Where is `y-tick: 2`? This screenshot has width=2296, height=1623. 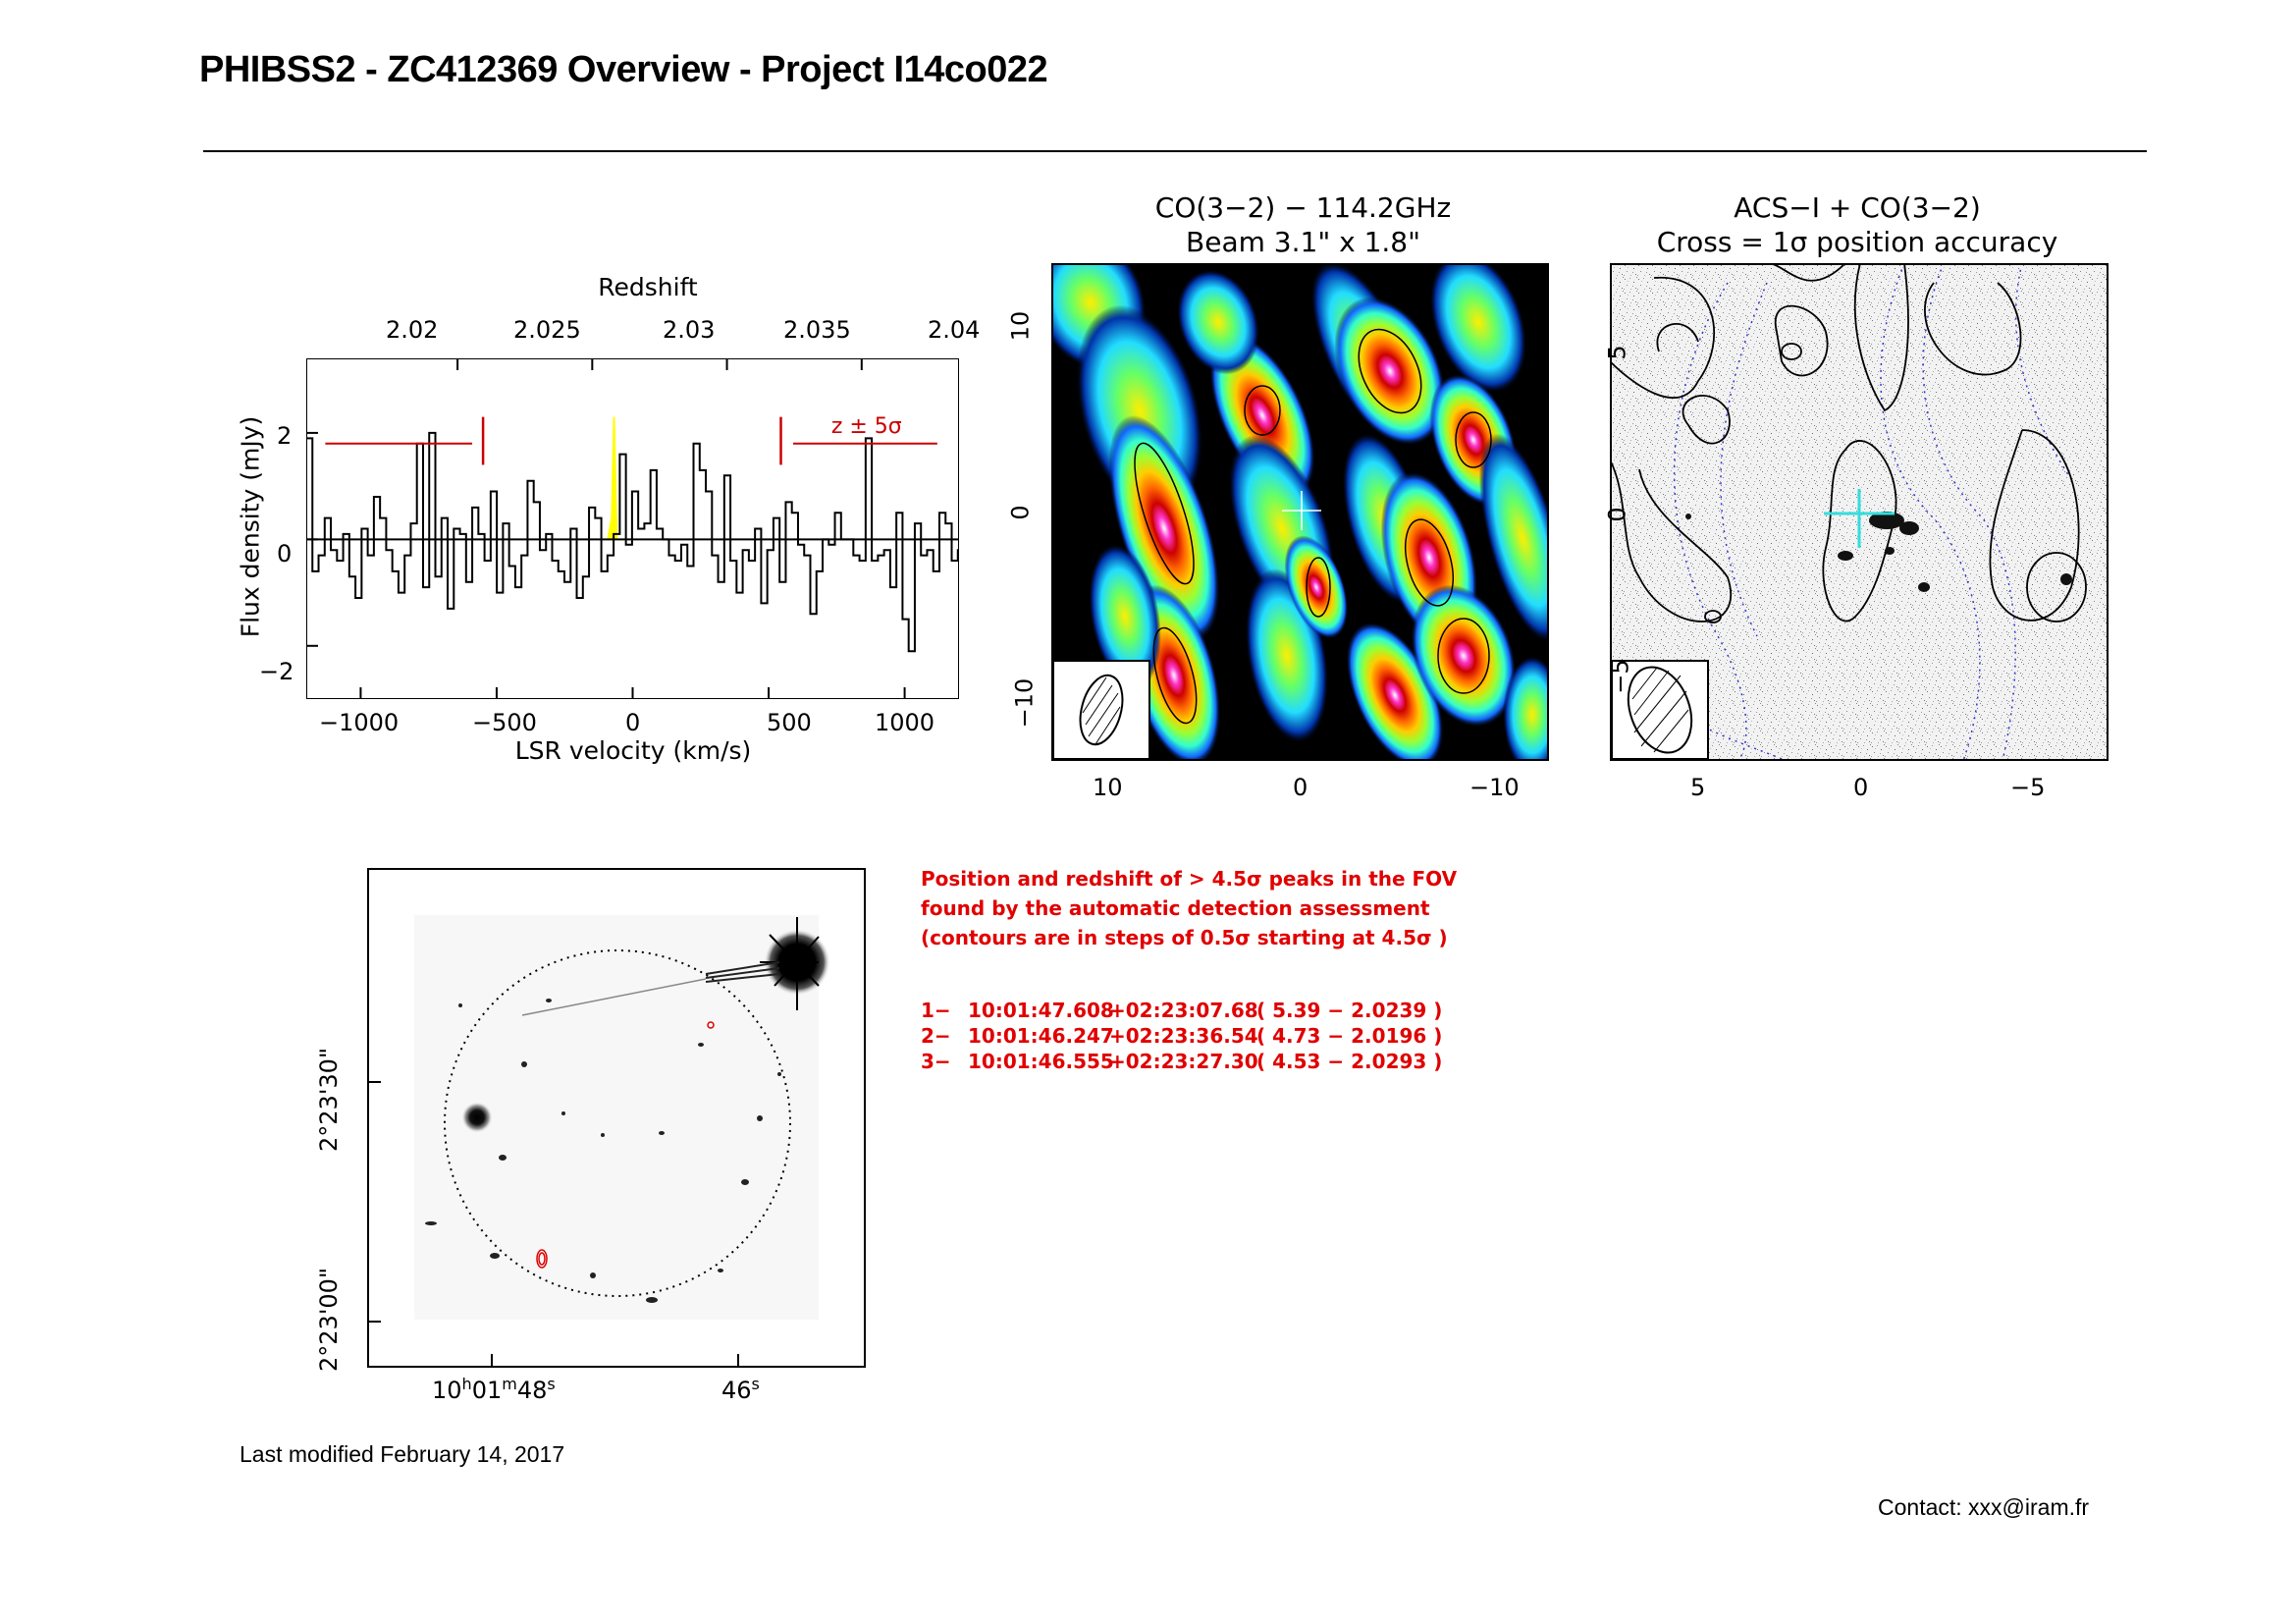 y-tick: 2 is located at coordinates (285, 436).